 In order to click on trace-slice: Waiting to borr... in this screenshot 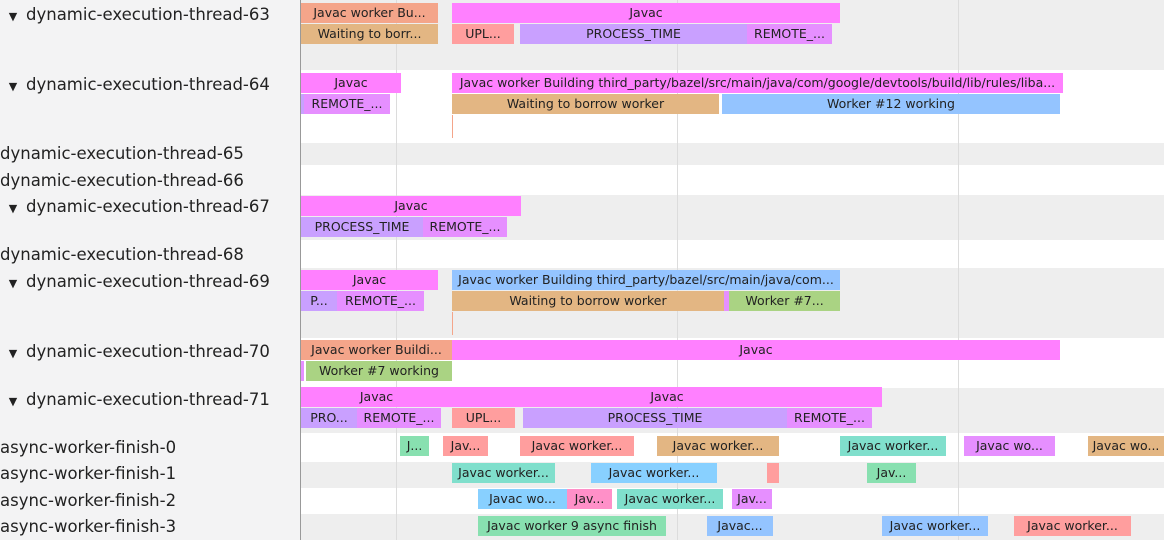, I will do `click(369, 34)`.